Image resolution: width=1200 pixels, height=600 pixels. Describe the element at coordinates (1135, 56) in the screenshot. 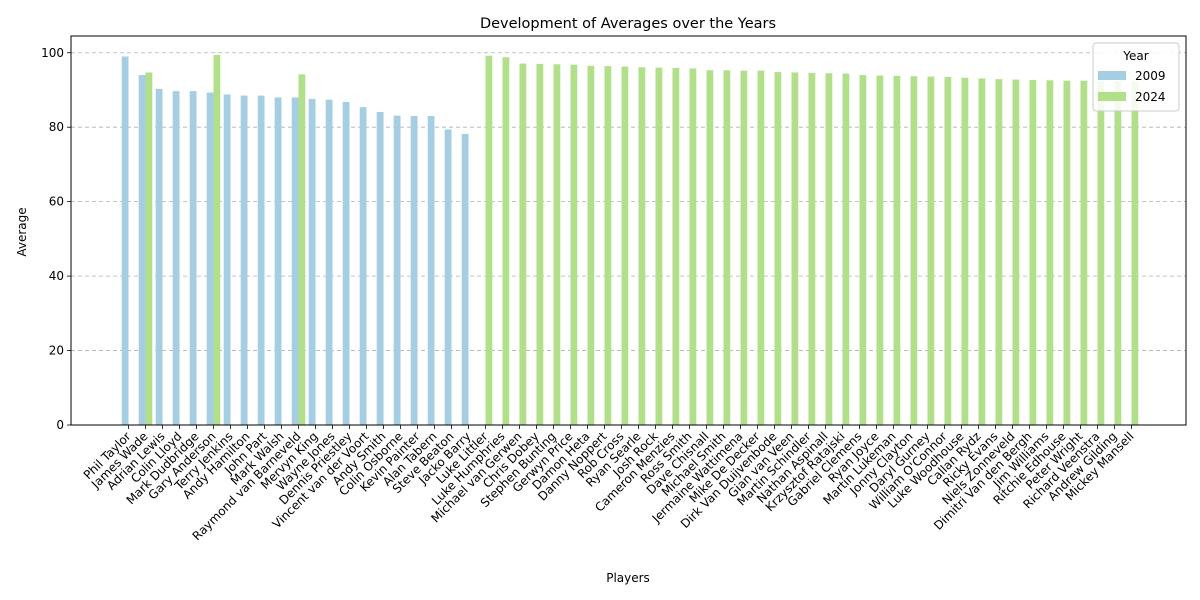

I see `legend-title: Year` at that location.